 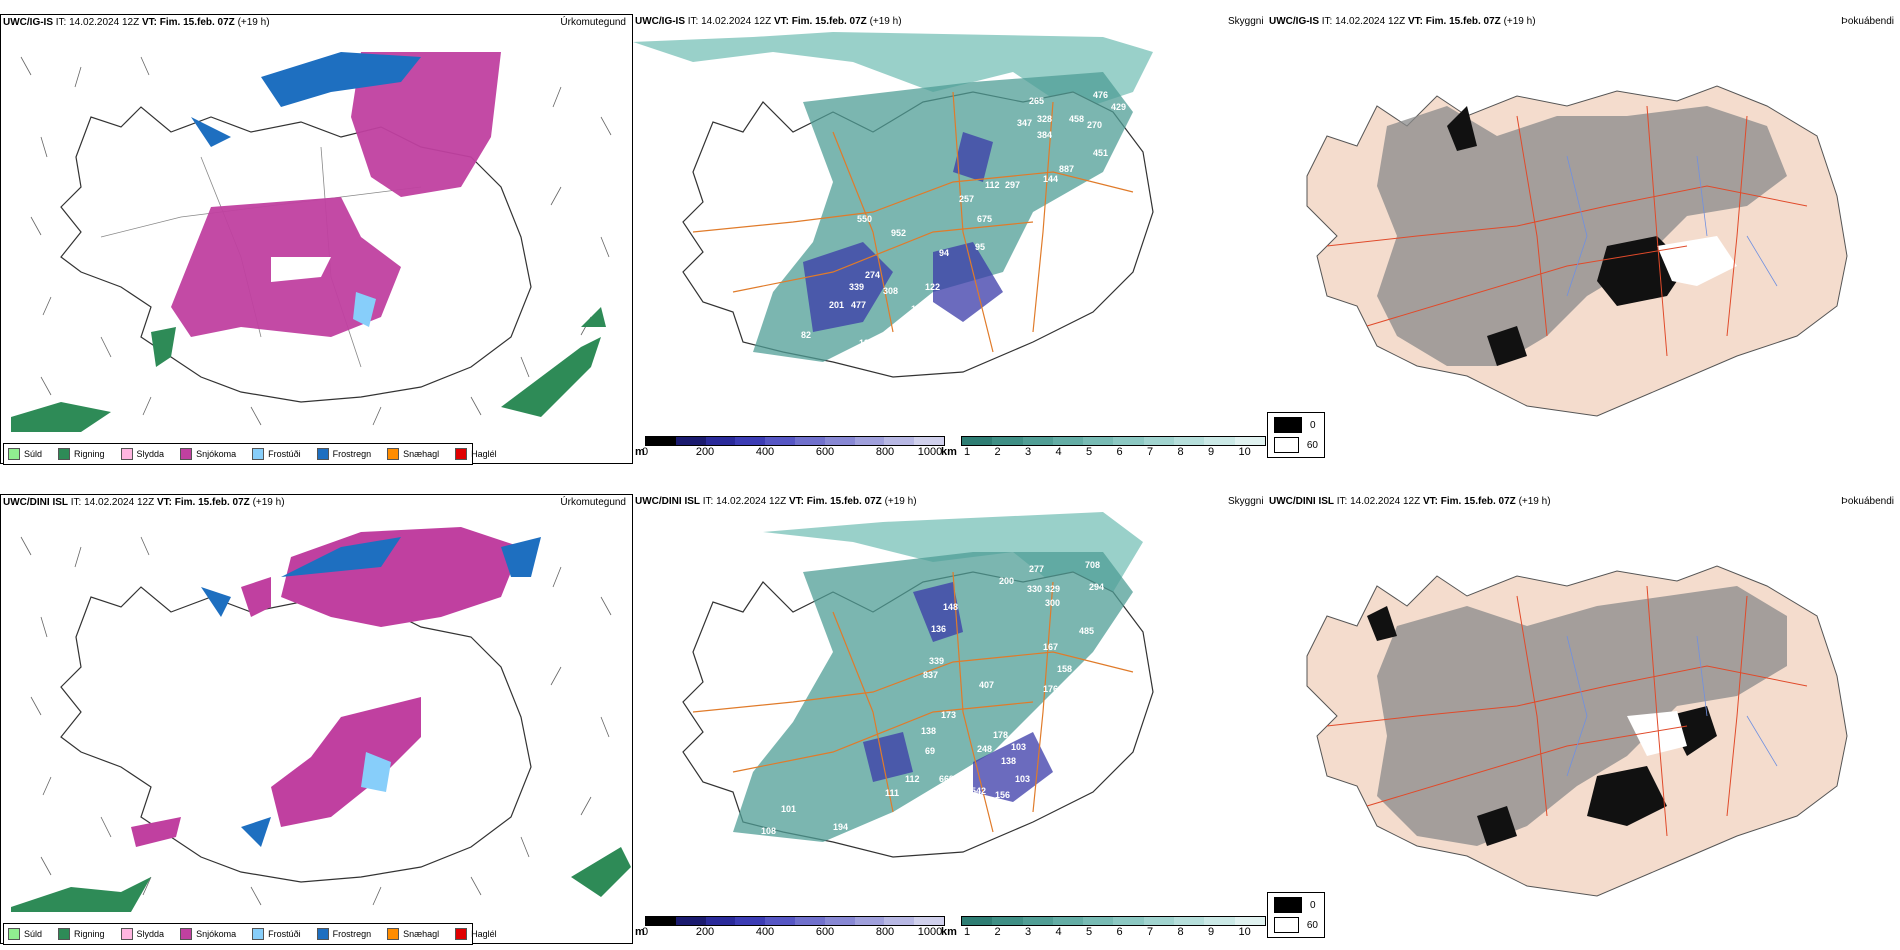 I want to click on fog-map-top, so click(x=1577, y=251).